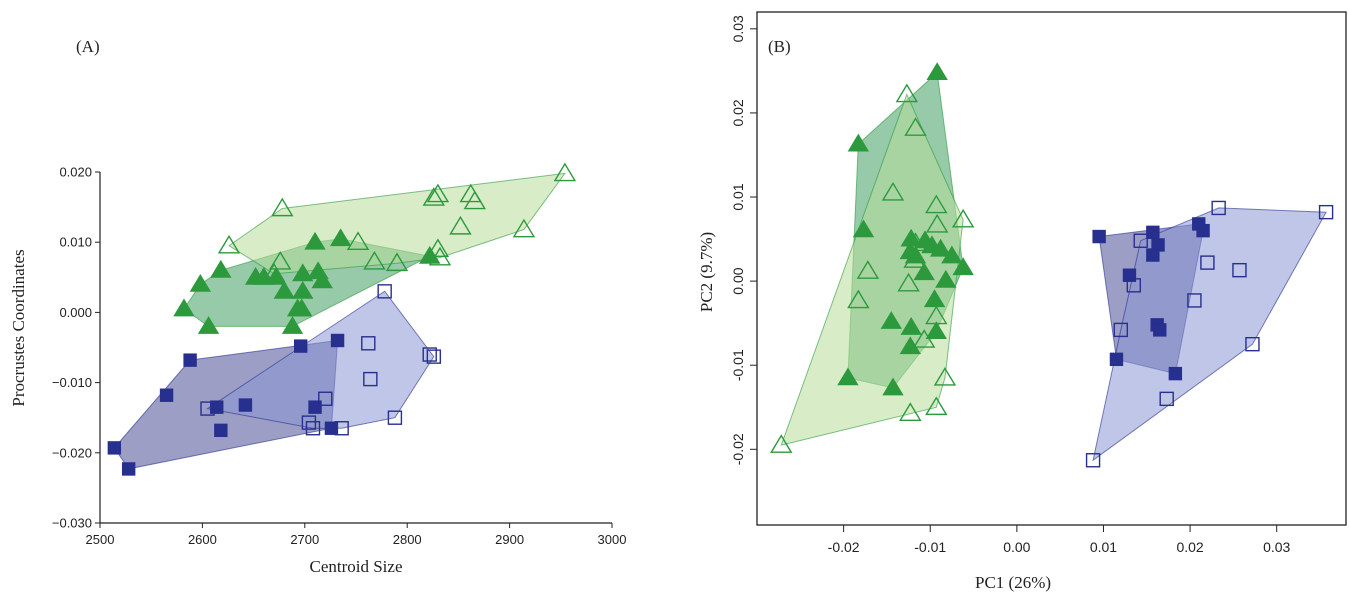 This screenshot has width=1349, height=596. What do you see at coordinates (738, 280) in the screenshot?
I see `panel-b-y-tick-label: 0.00` at bounding box center [738, 280].